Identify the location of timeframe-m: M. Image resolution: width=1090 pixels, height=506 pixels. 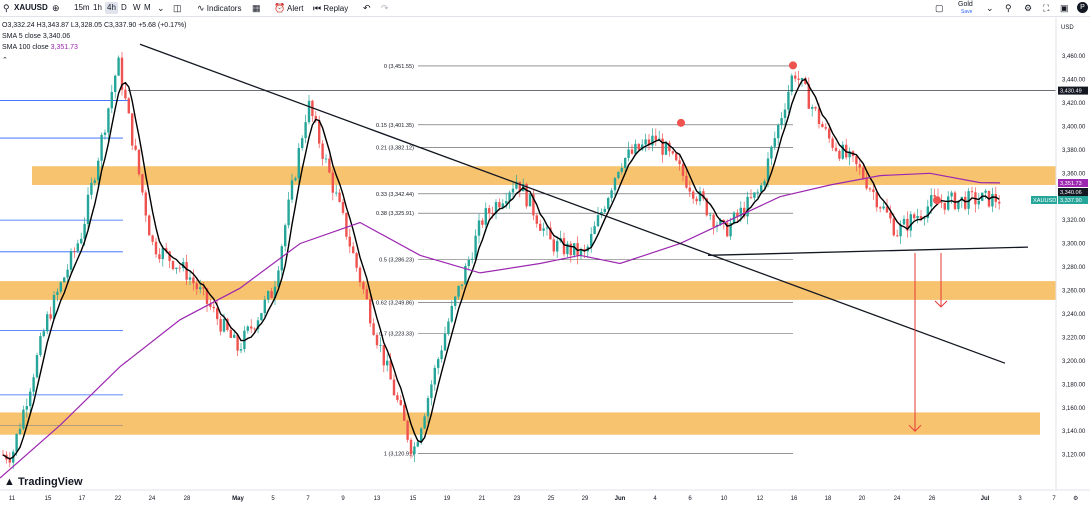
(147, 7).